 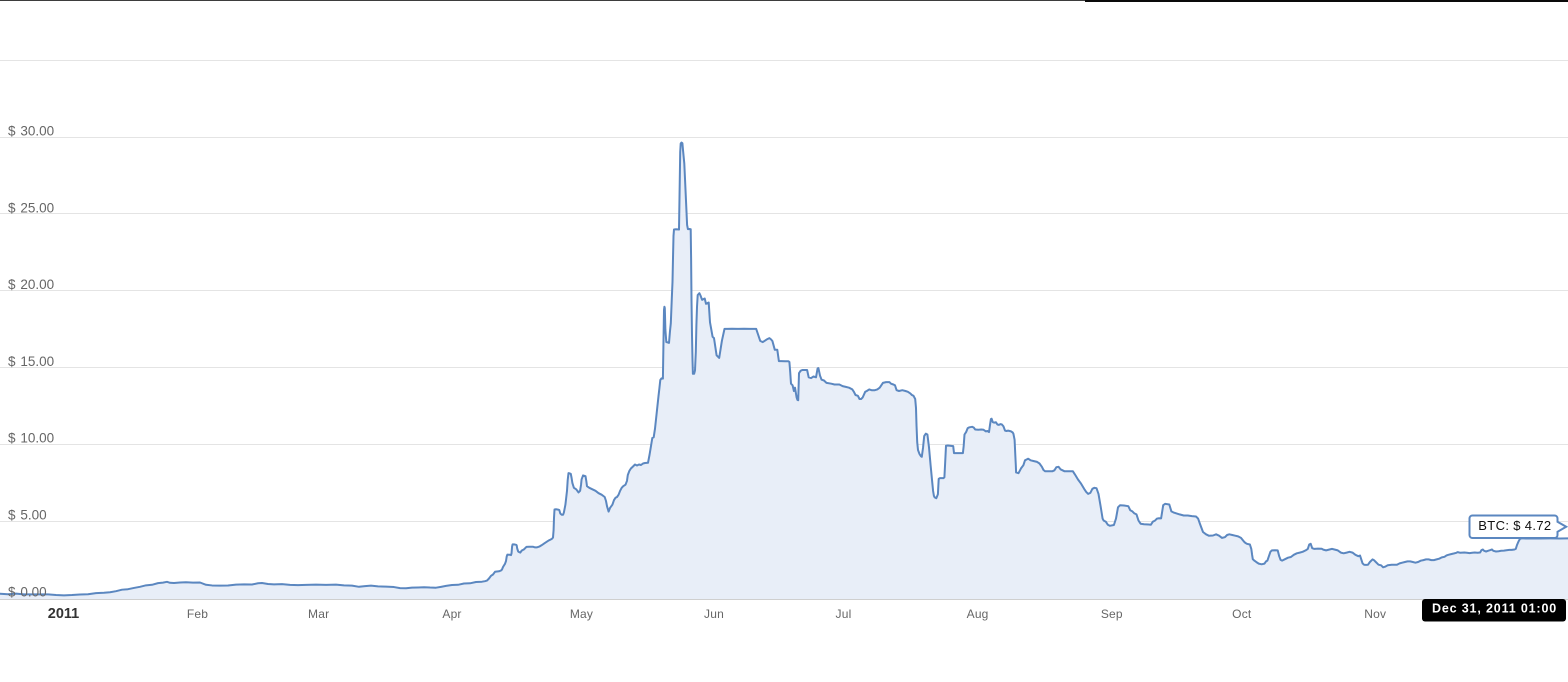 I want to click on svg-text: Sep, so click(x=1112, y=614).